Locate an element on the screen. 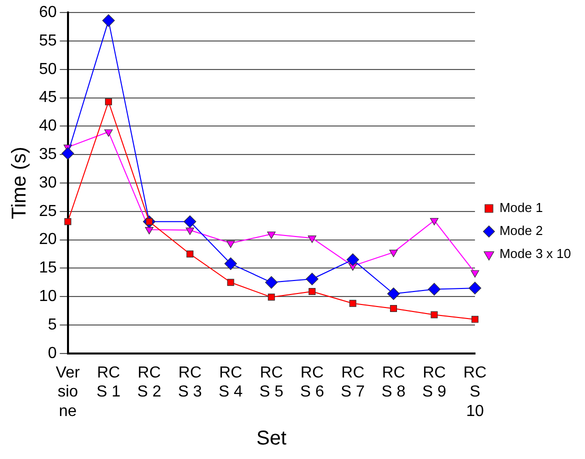 This screenshot has width=585, height=459. legend-label: Mode 2 is located at coordinates (521, 230).